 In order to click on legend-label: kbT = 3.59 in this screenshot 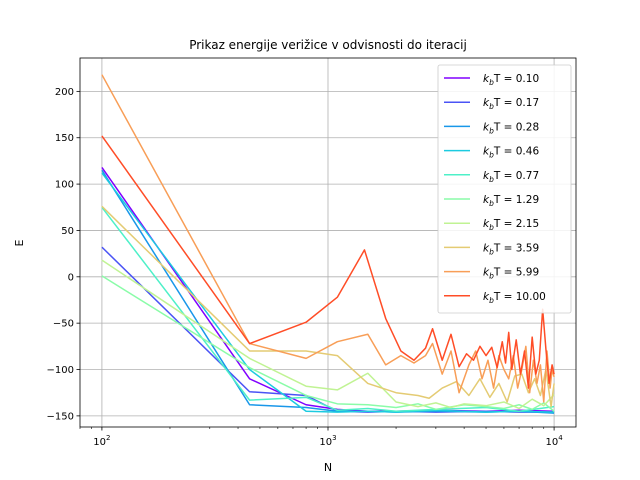, I will do `click(511, 249)`.